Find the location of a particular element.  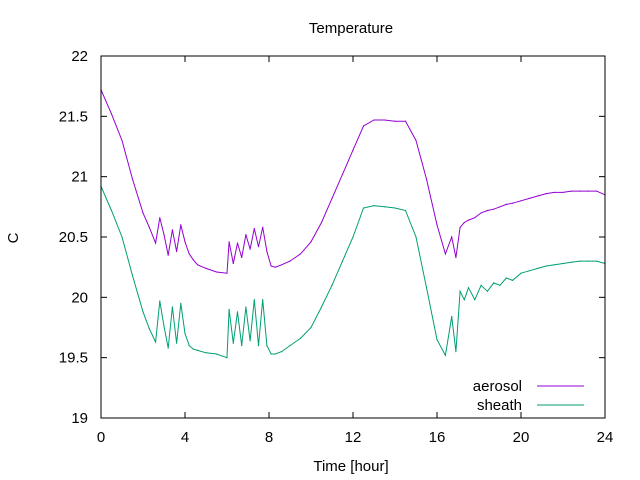

y-tick-label: 21 is located at coordinates (79, 177).